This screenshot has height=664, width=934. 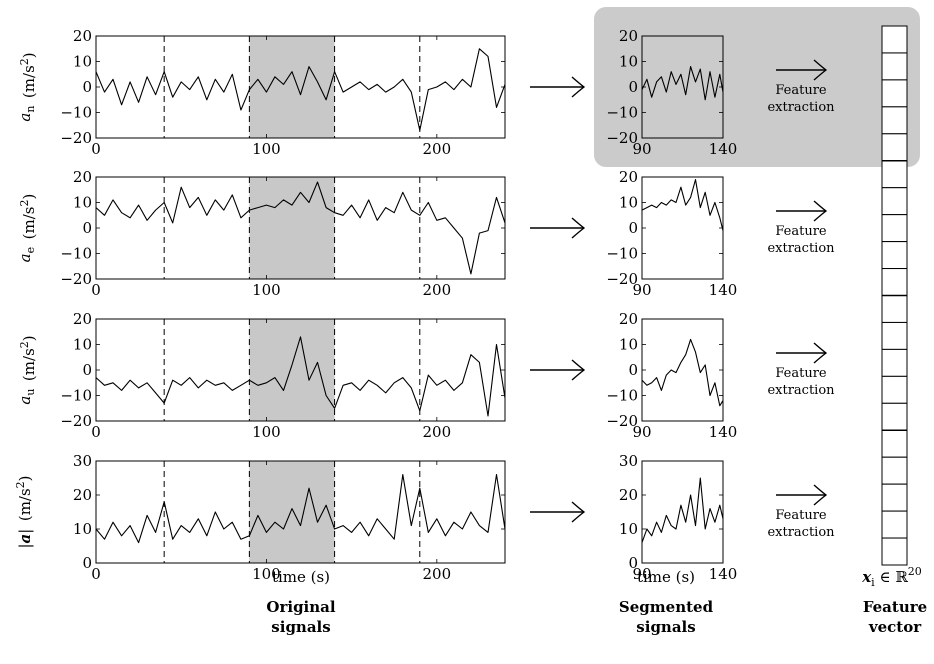 I want to click on plot4-xtick-label: 200, so click(x=437, y=574).